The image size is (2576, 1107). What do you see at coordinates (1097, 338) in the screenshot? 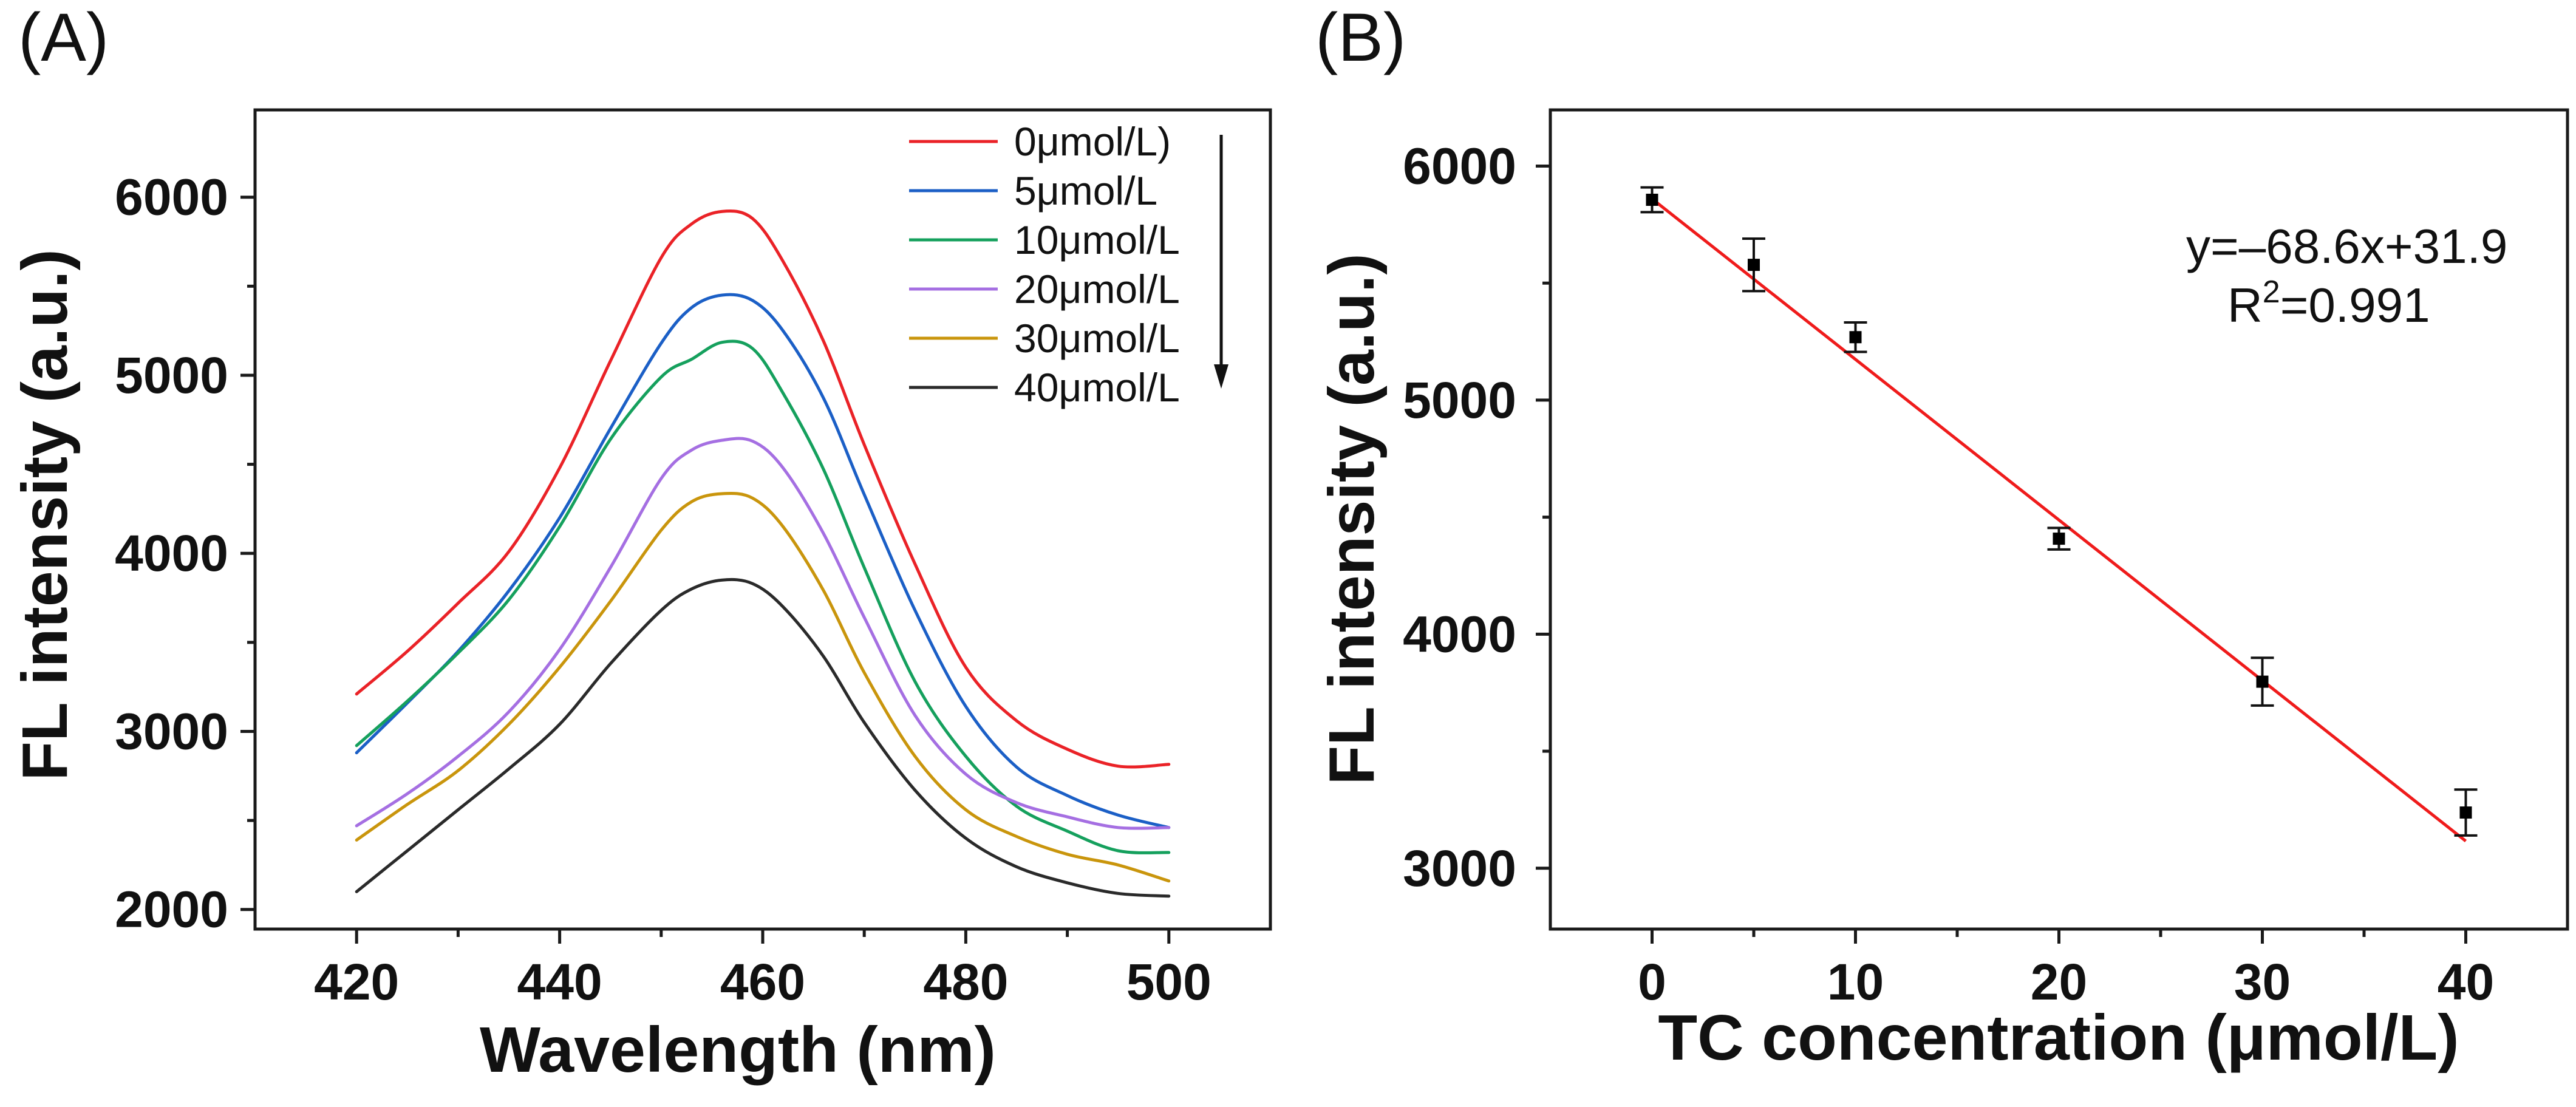
I see `legend-label: 30μmol/L` at bounding box center [1097, 338].